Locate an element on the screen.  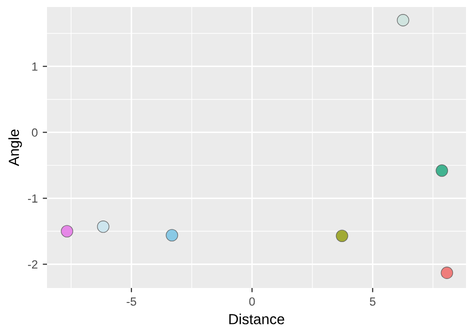
y-tick-label: 1 is located at coordinates (35, 66).